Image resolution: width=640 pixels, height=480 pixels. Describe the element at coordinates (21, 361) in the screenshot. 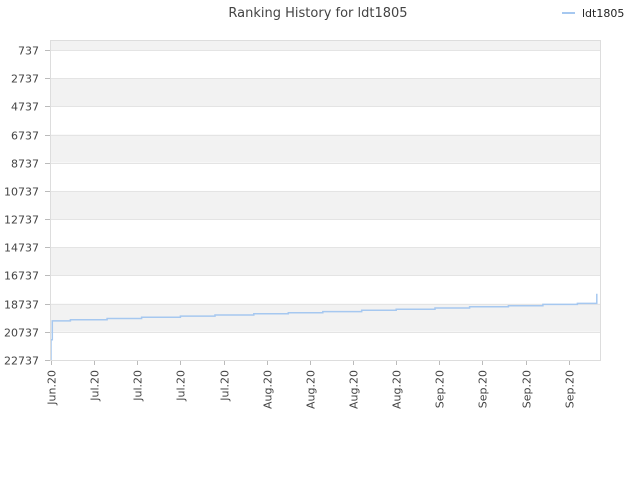

I see `y-tick-label: 22737` at that location.